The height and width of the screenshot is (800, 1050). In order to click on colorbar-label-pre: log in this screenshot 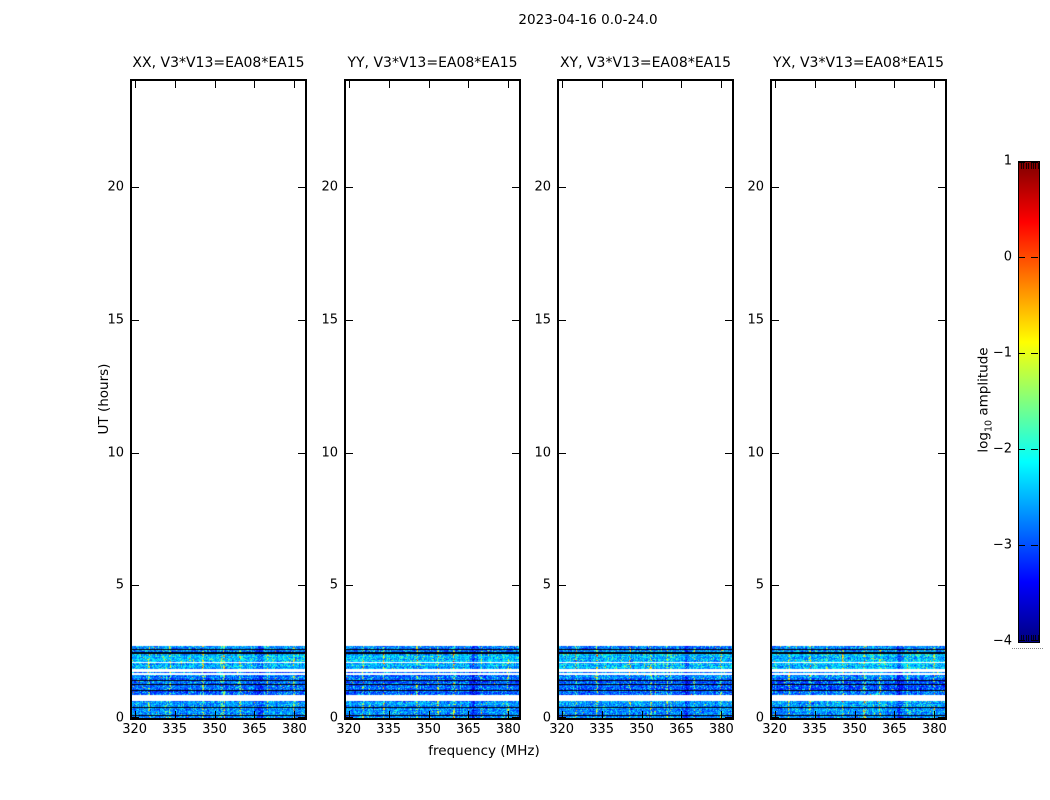, I will do `click(983, 442)`.